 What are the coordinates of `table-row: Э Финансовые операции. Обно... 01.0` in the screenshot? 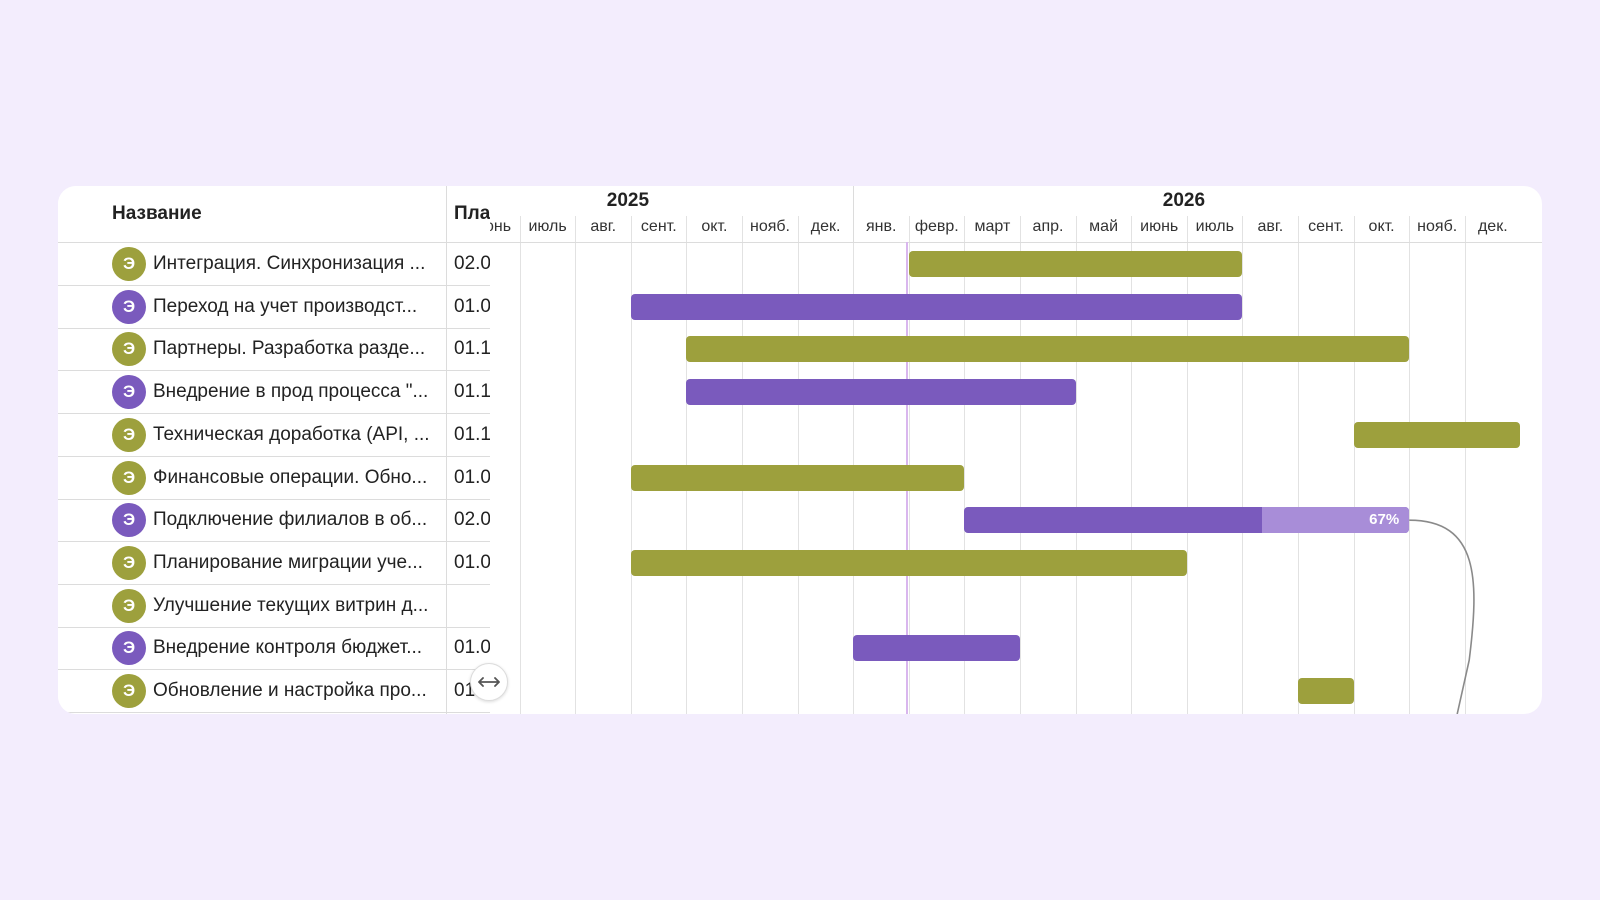 It's located at (274, 478).